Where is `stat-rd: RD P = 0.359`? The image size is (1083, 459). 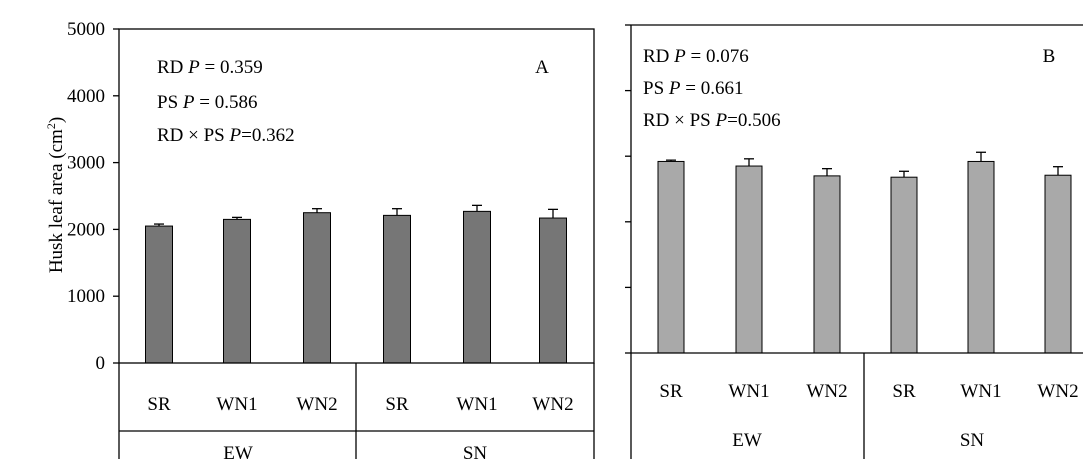 stat-rd: RD P = 0.359 is located at coordinates (210, 67).